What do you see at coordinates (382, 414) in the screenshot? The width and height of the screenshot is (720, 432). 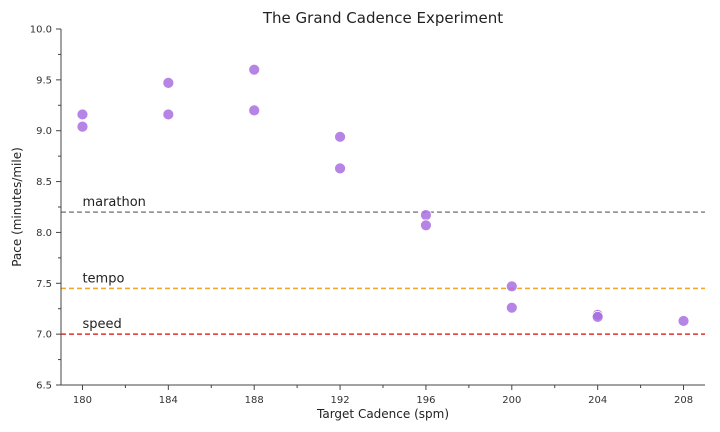 I see `x-axis-label: Target Cadence (spm)` at bounding box center [382, 414].